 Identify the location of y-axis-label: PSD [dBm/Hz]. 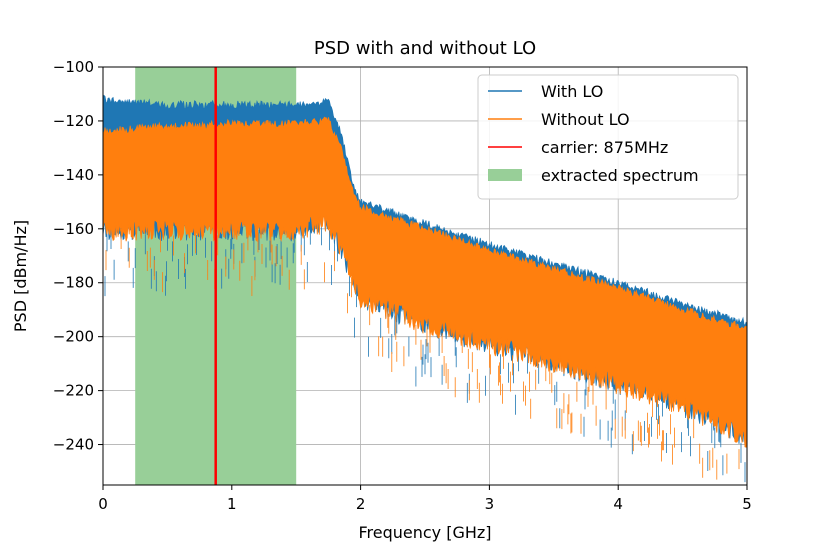
(20, 276).